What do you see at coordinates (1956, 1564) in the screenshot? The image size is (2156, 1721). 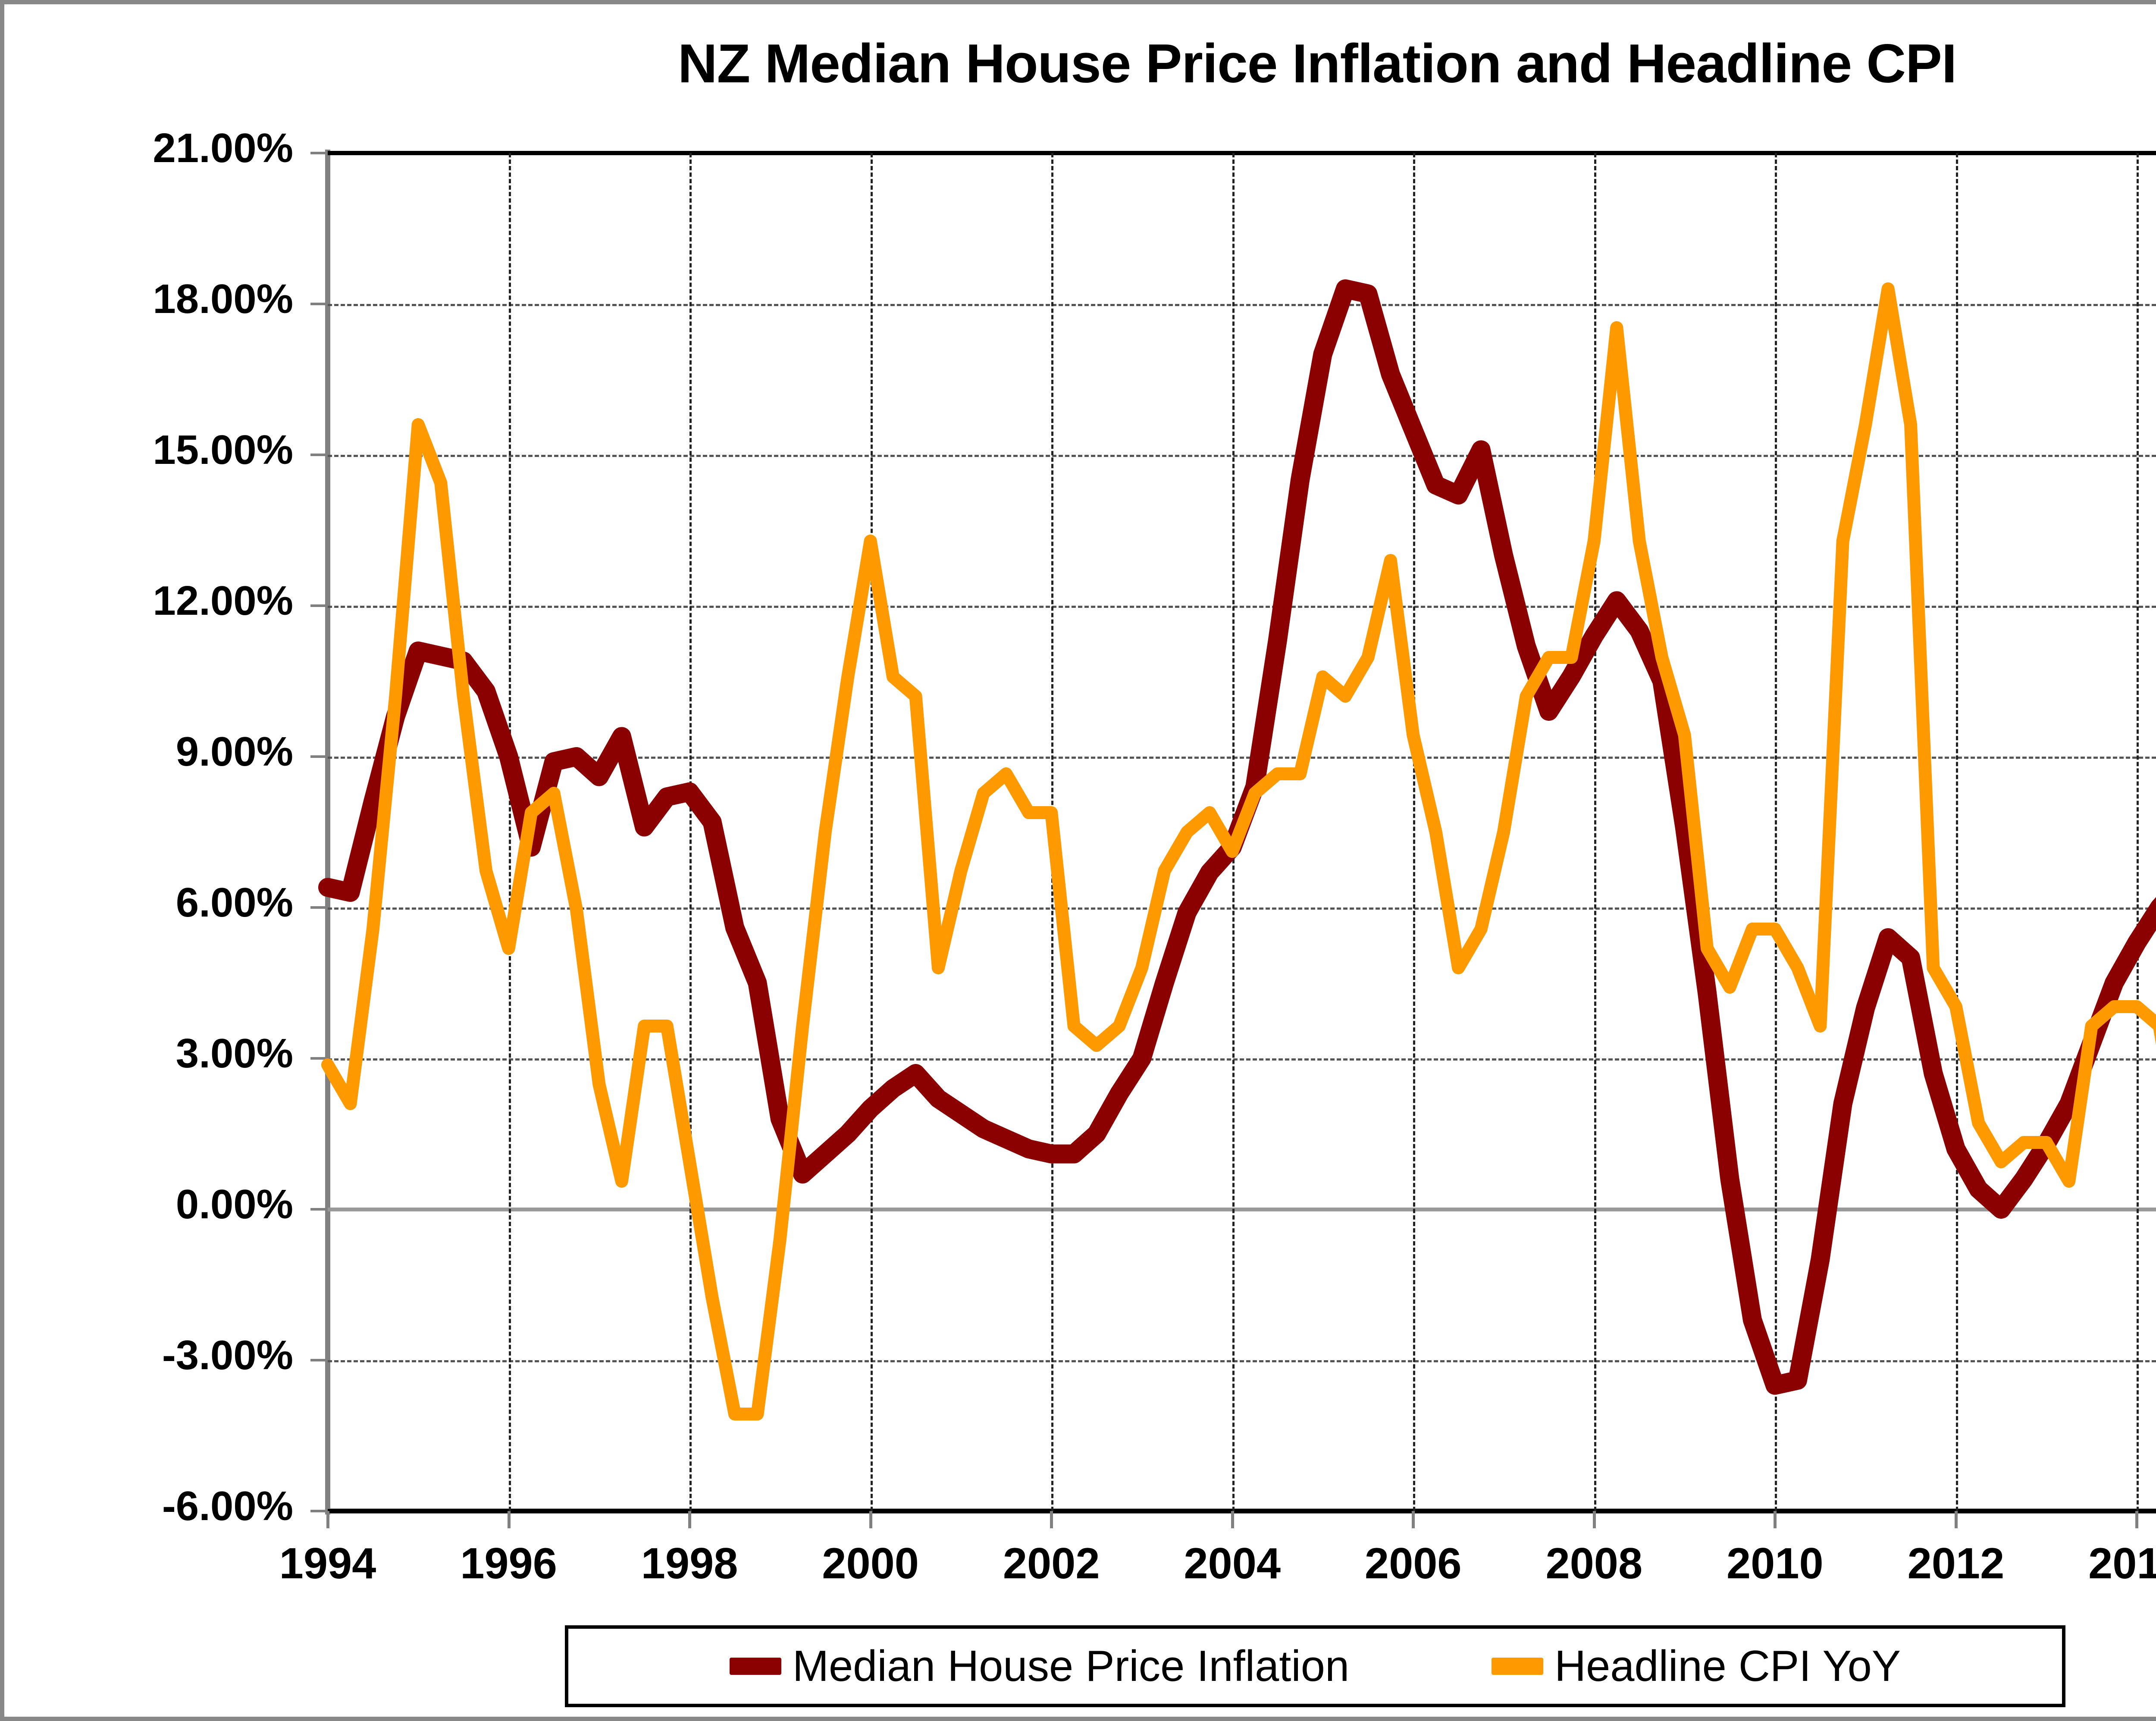 I see `x-axis-tick-label: 2012` at bounding box center [1956, 1564].